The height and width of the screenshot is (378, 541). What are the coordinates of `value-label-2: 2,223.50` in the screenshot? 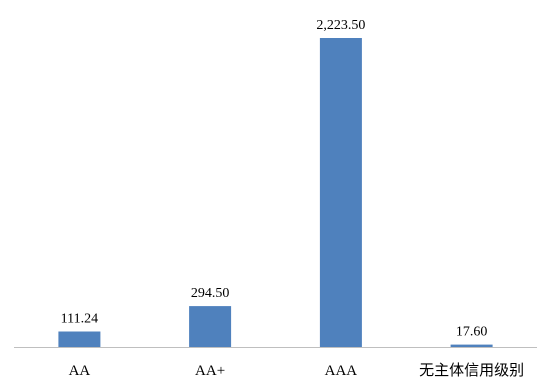 It's located at (340, 25).